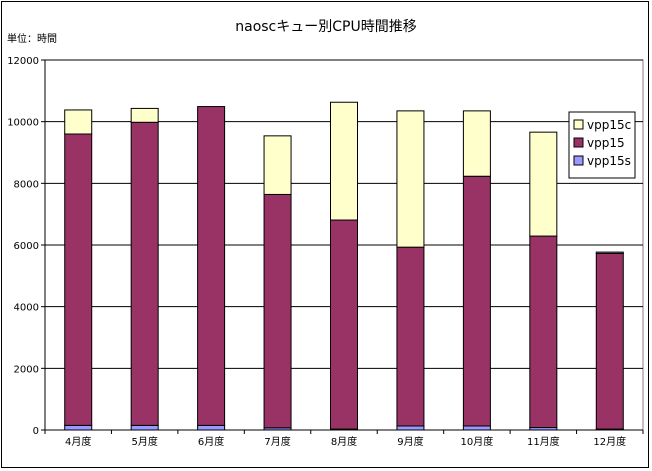 This screenshot has width=652, height=471. What do you see at coordinates (26, 369) in the screenshot?
I see `y-tick-label: 2000` at bounding box center [26, 369].